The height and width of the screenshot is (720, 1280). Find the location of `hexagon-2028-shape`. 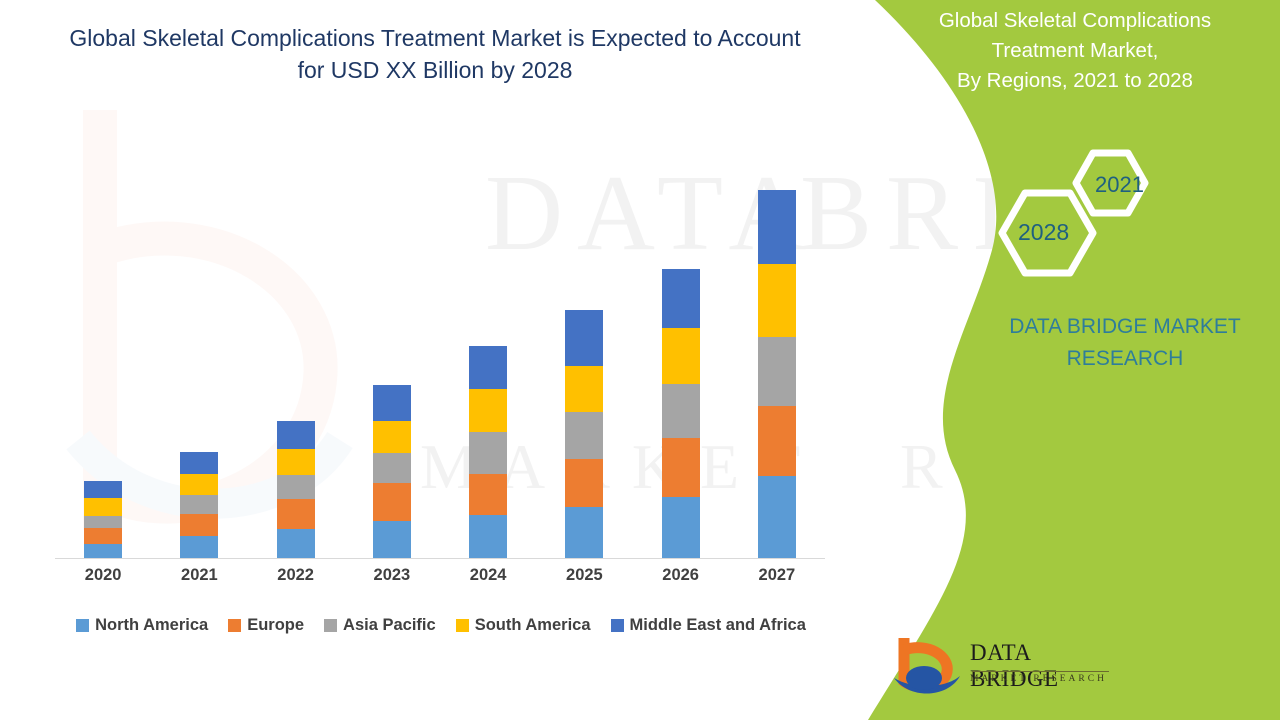

hexagon-2028-shape is located at coordinates (1047, 233).